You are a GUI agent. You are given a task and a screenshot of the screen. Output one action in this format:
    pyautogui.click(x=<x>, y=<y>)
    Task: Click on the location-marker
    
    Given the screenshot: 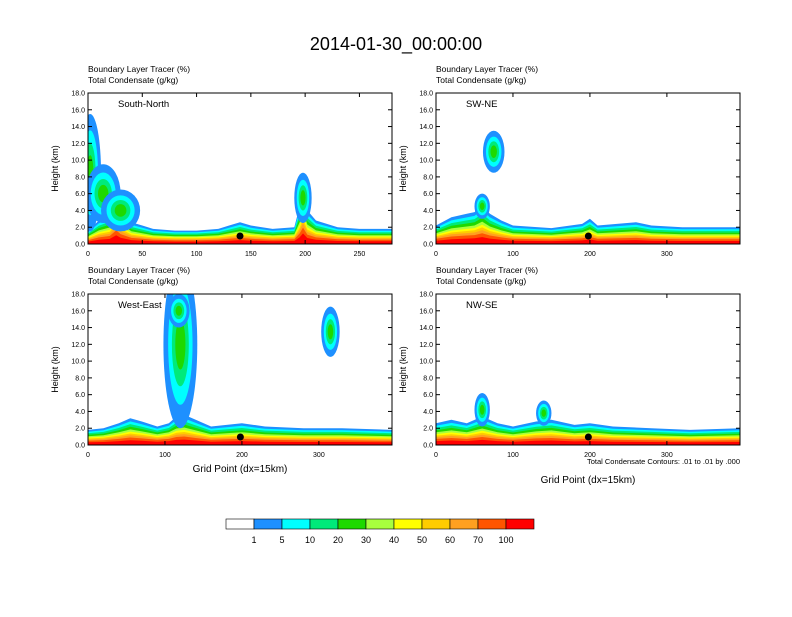 What is the action you would take?
    pyautogui.click(x=588, y=437)
    